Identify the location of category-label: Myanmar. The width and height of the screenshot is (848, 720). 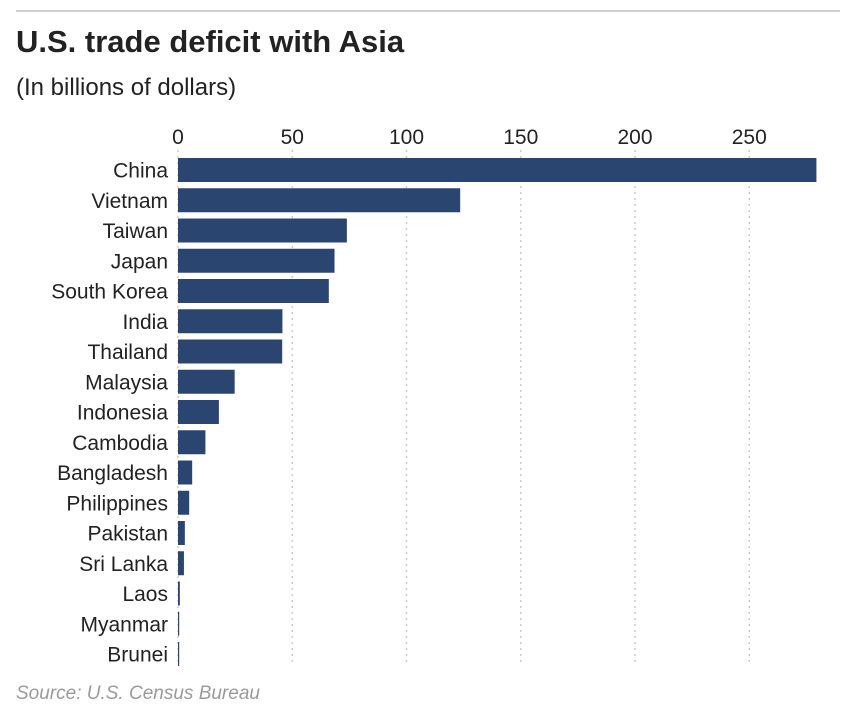
(124, 624).